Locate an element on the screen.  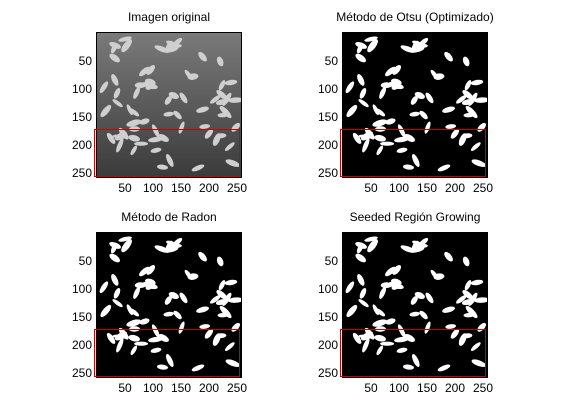
image-original is located at coordinates (169, 105).